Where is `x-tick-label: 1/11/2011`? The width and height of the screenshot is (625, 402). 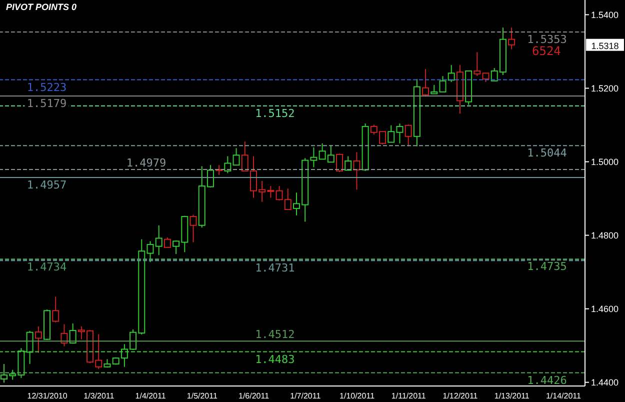 x-tick-label: 1/11/2011 is located at coordinates (408, 396).